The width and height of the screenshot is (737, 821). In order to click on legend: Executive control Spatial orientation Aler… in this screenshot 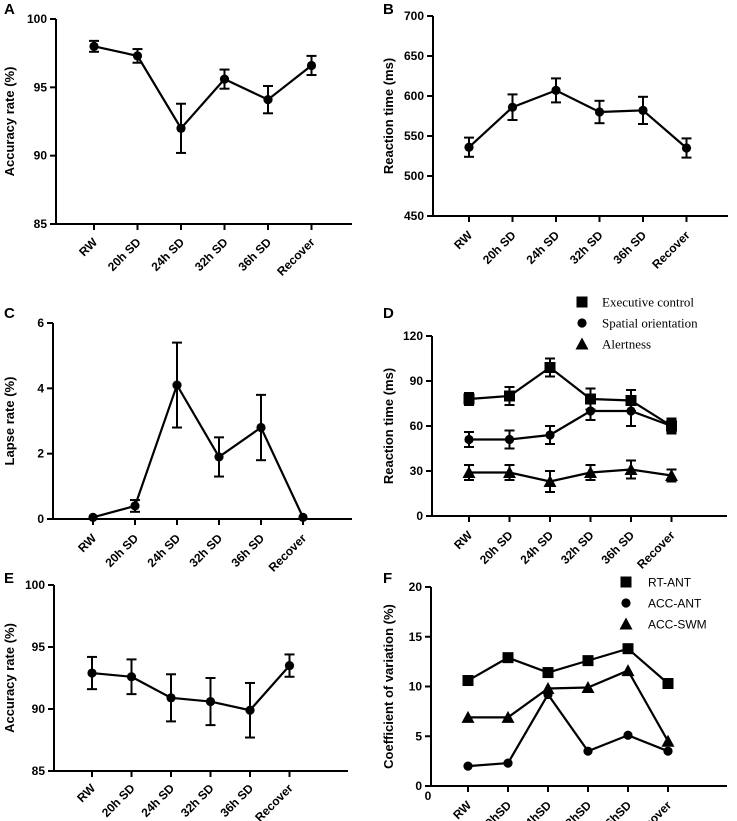, I will do `click(636, 323)`.